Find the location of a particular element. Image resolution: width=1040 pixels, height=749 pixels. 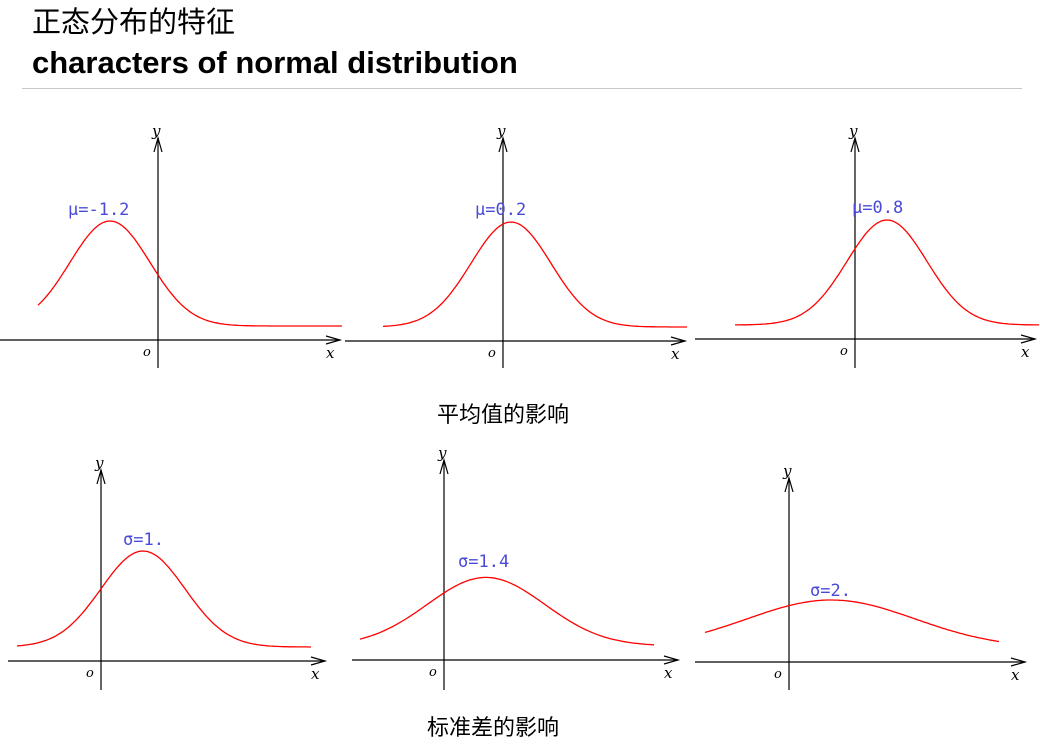

caption-sigma-effect: 标准差的影响 is located at coordinates (493, 728).